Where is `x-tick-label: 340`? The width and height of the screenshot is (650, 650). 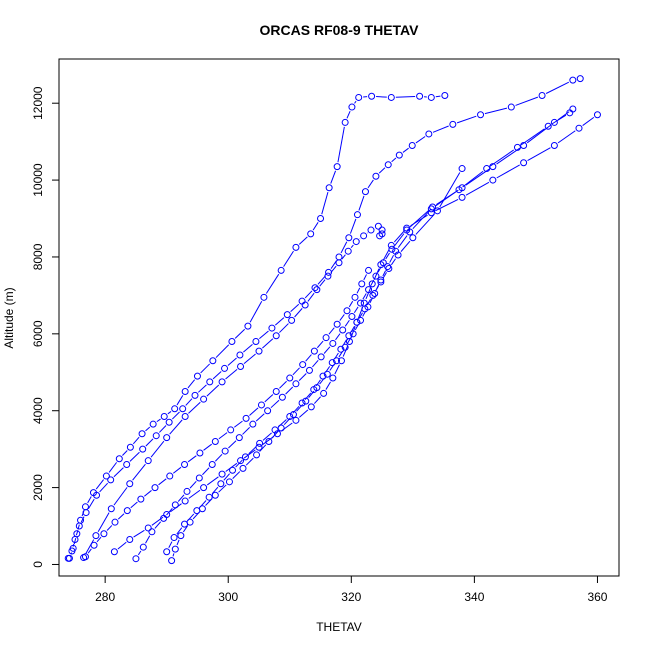 x-tick-label: 340 is located at coordinates (474, 597).